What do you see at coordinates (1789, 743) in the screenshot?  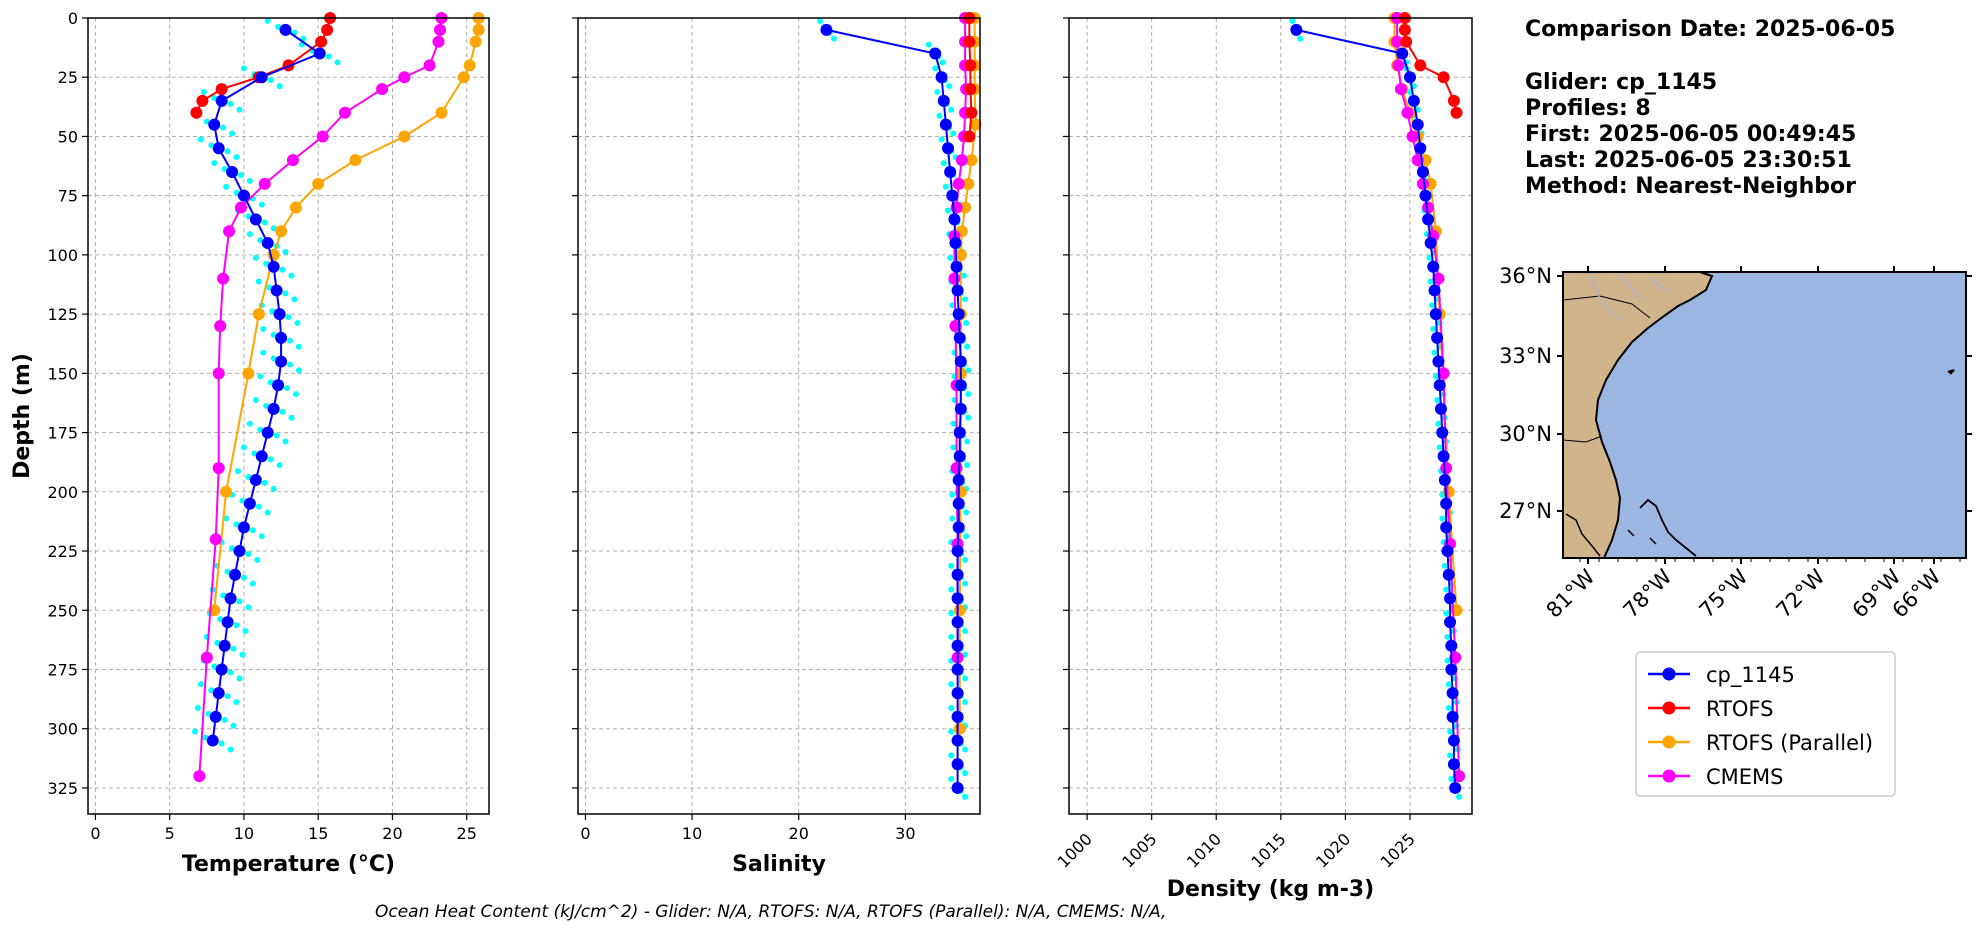 I see `legend-label: RTOFS (Parallel)` at bounding box center [1789, 743].